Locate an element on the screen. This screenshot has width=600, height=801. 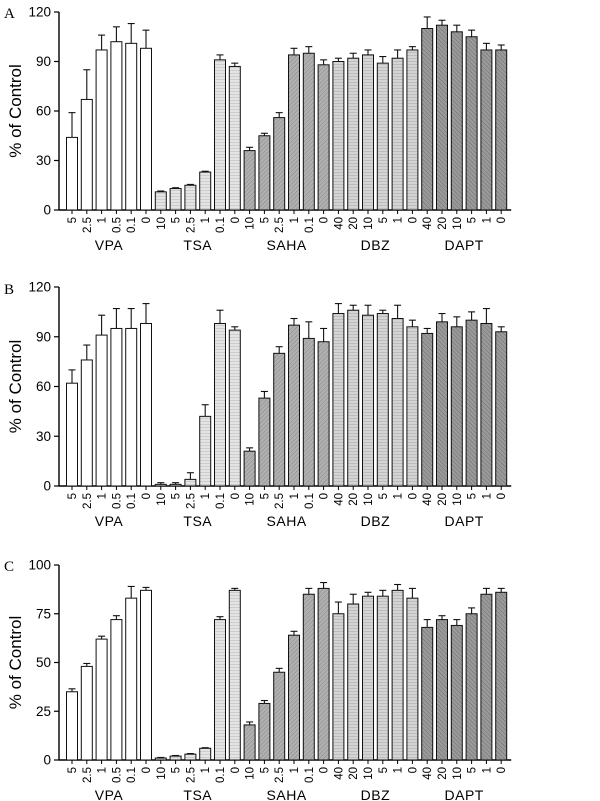
group-label-vpa: VPA is located at coordinates (109, 245).